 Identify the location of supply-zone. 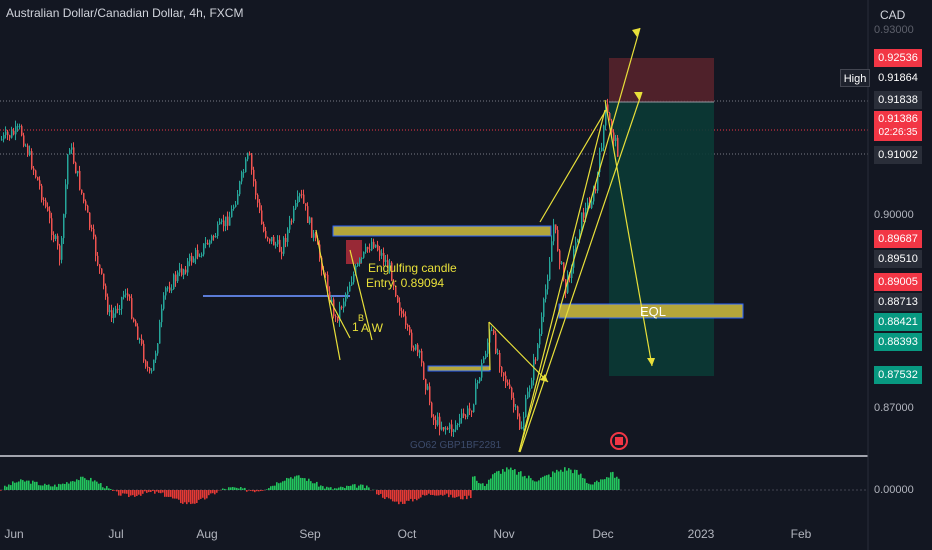
(442, 231).